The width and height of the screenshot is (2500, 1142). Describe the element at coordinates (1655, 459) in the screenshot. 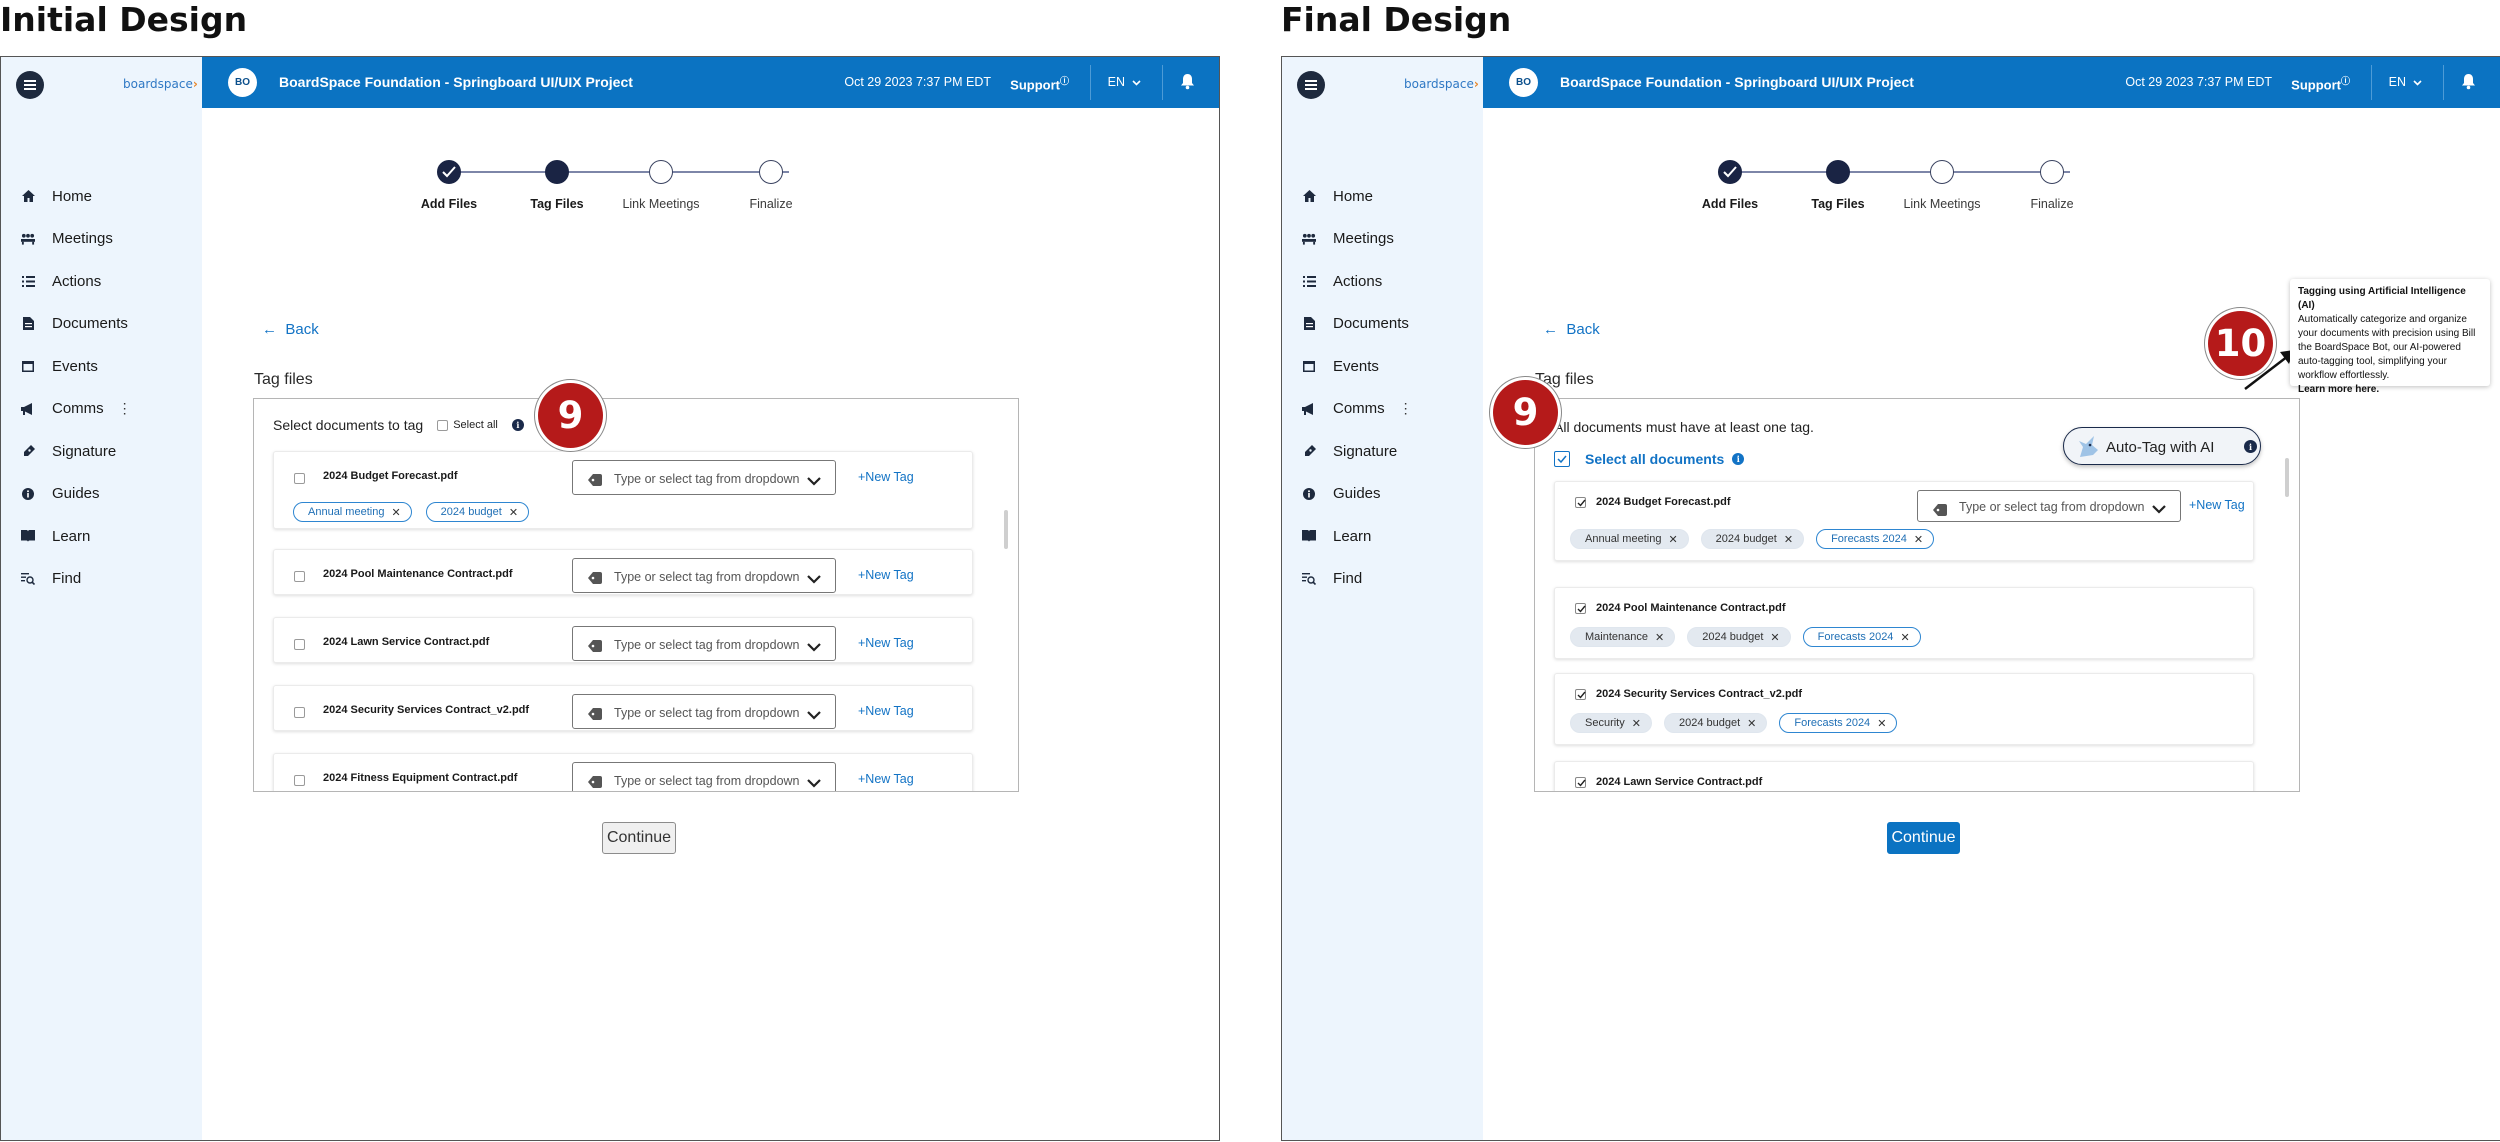

I see `select-all-label: Select all documents` at that location.